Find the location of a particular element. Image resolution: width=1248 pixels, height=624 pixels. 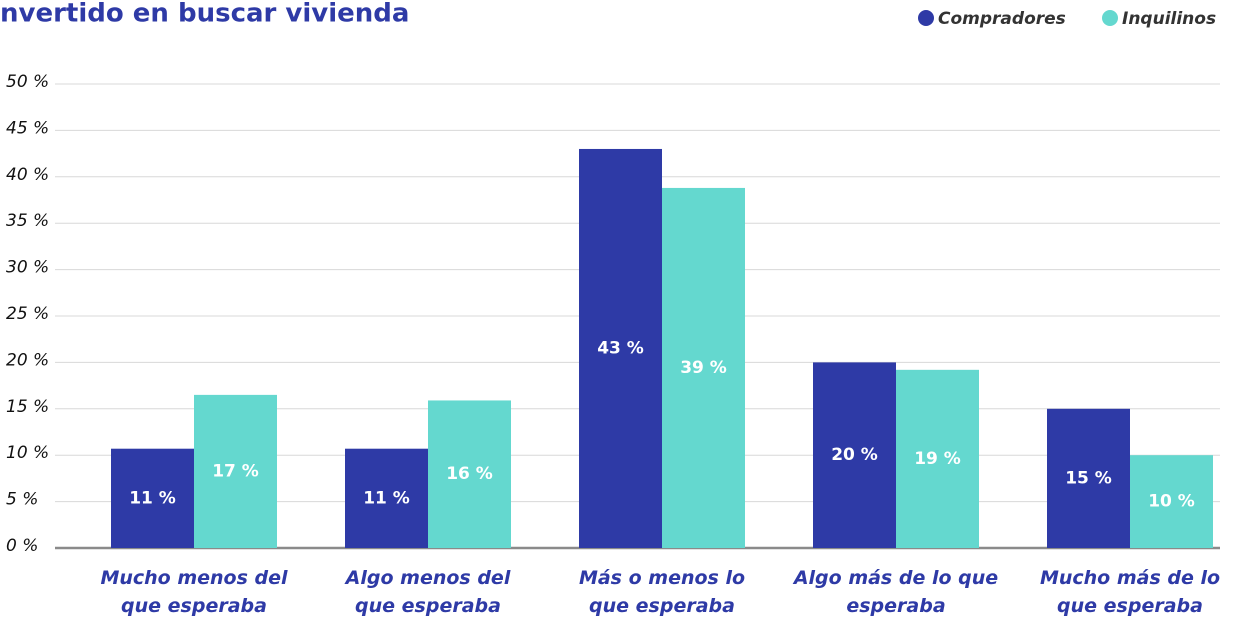

value-label: 43 % is located at coordinates (620, 348).